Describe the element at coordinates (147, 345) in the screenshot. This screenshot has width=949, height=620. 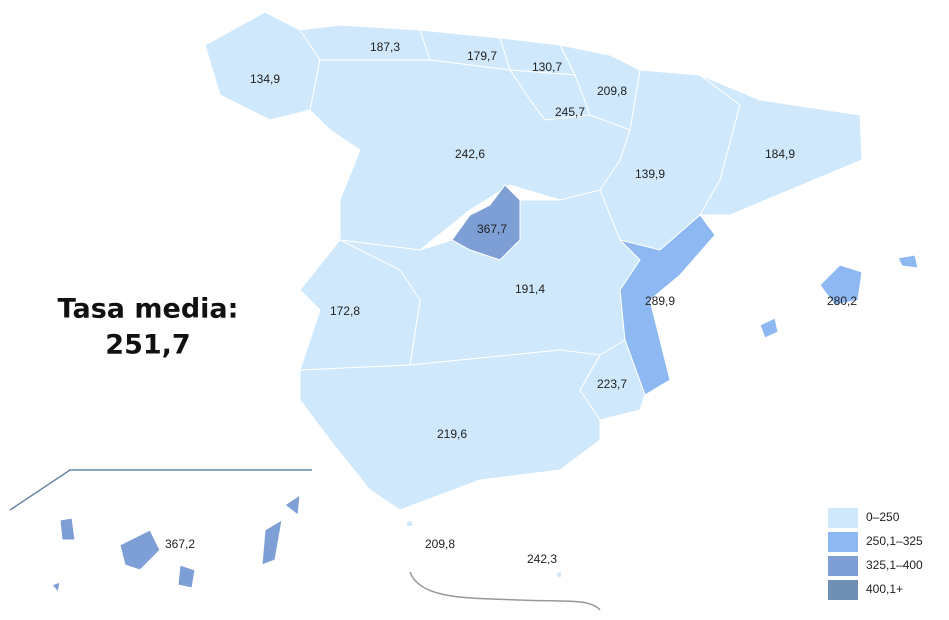
I see `summary-value: 251,7` at that location.